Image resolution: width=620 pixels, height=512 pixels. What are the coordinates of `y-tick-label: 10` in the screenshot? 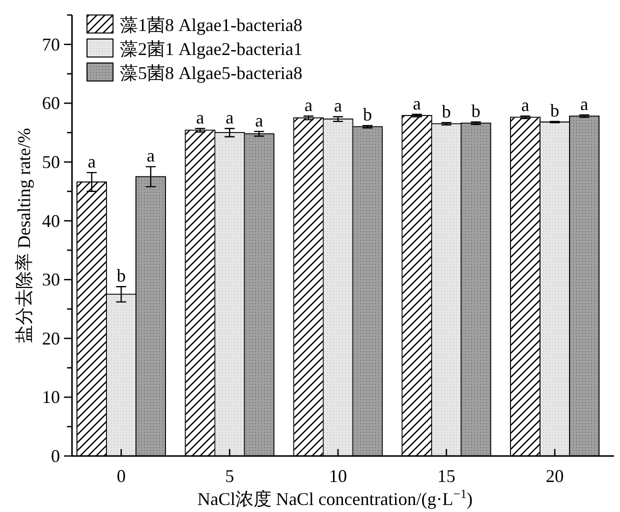 It's located at (51, 397).